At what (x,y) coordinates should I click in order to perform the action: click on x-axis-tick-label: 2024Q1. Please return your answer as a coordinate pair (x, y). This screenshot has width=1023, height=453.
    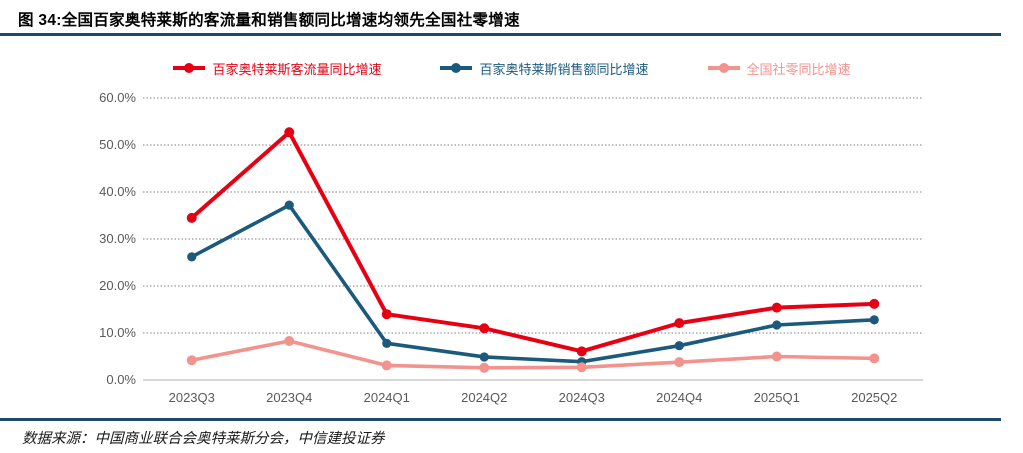
    Looking at the image, I should click on (386, 397).